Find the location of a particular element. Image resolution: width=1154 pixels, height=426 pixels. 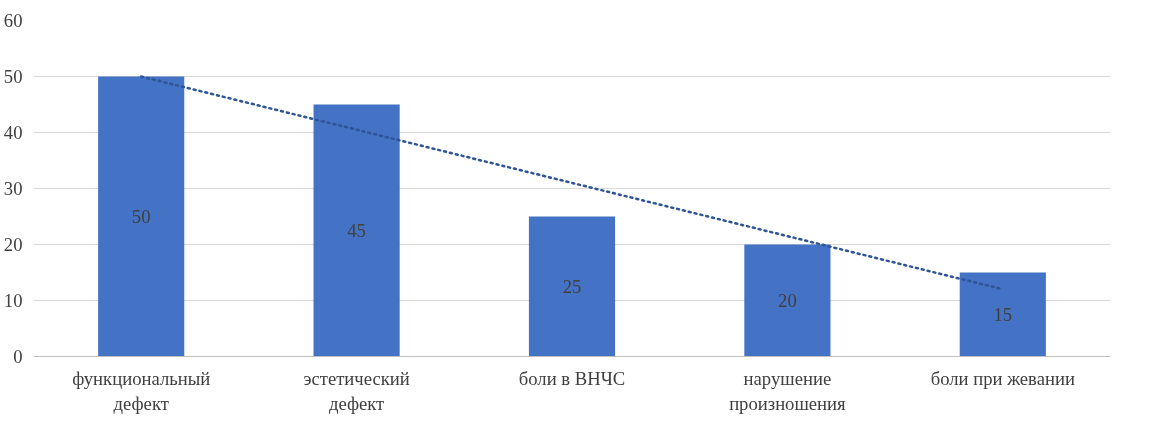

y-tick-label: 10 is located at coordinates (13, 300).